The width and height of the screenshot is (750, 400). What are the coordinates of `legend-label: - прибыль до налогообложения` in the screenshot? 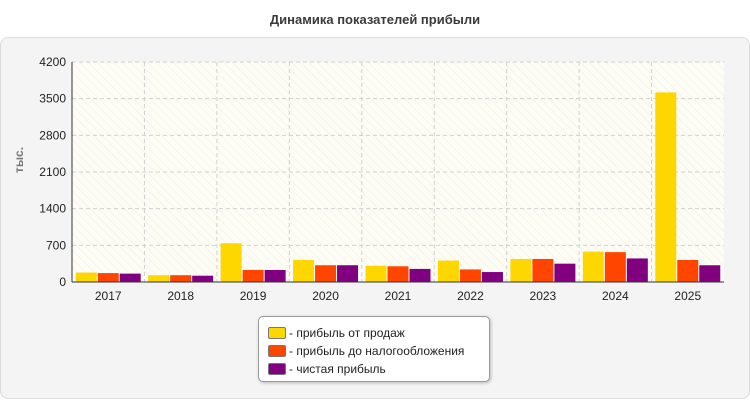 It's located at (377, 351).